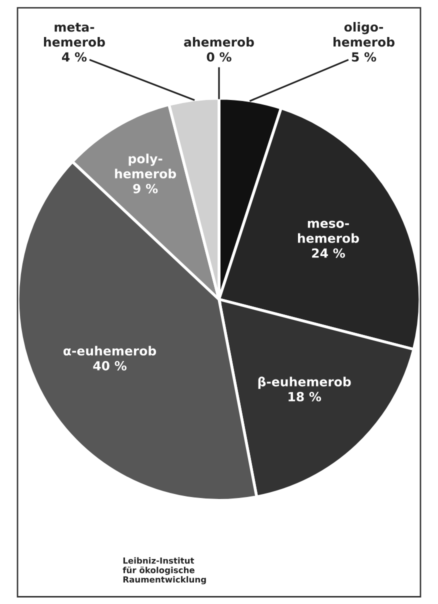 This screenshot has width=438, height=604. Describe the element at coordinates (74, 57) in the screenshot. I see `data-label: 4 %` at that location.